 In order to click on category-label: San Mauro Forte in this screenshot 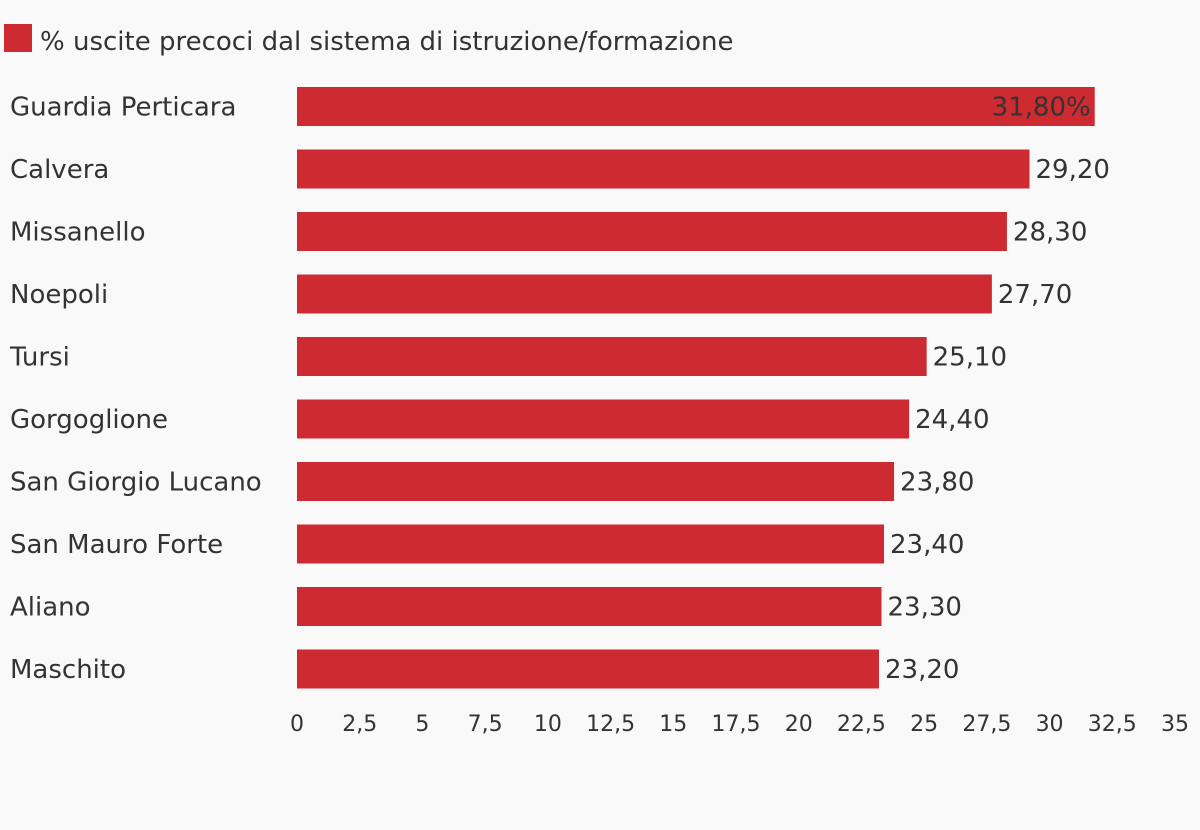, I will do `click(116, 545)`.